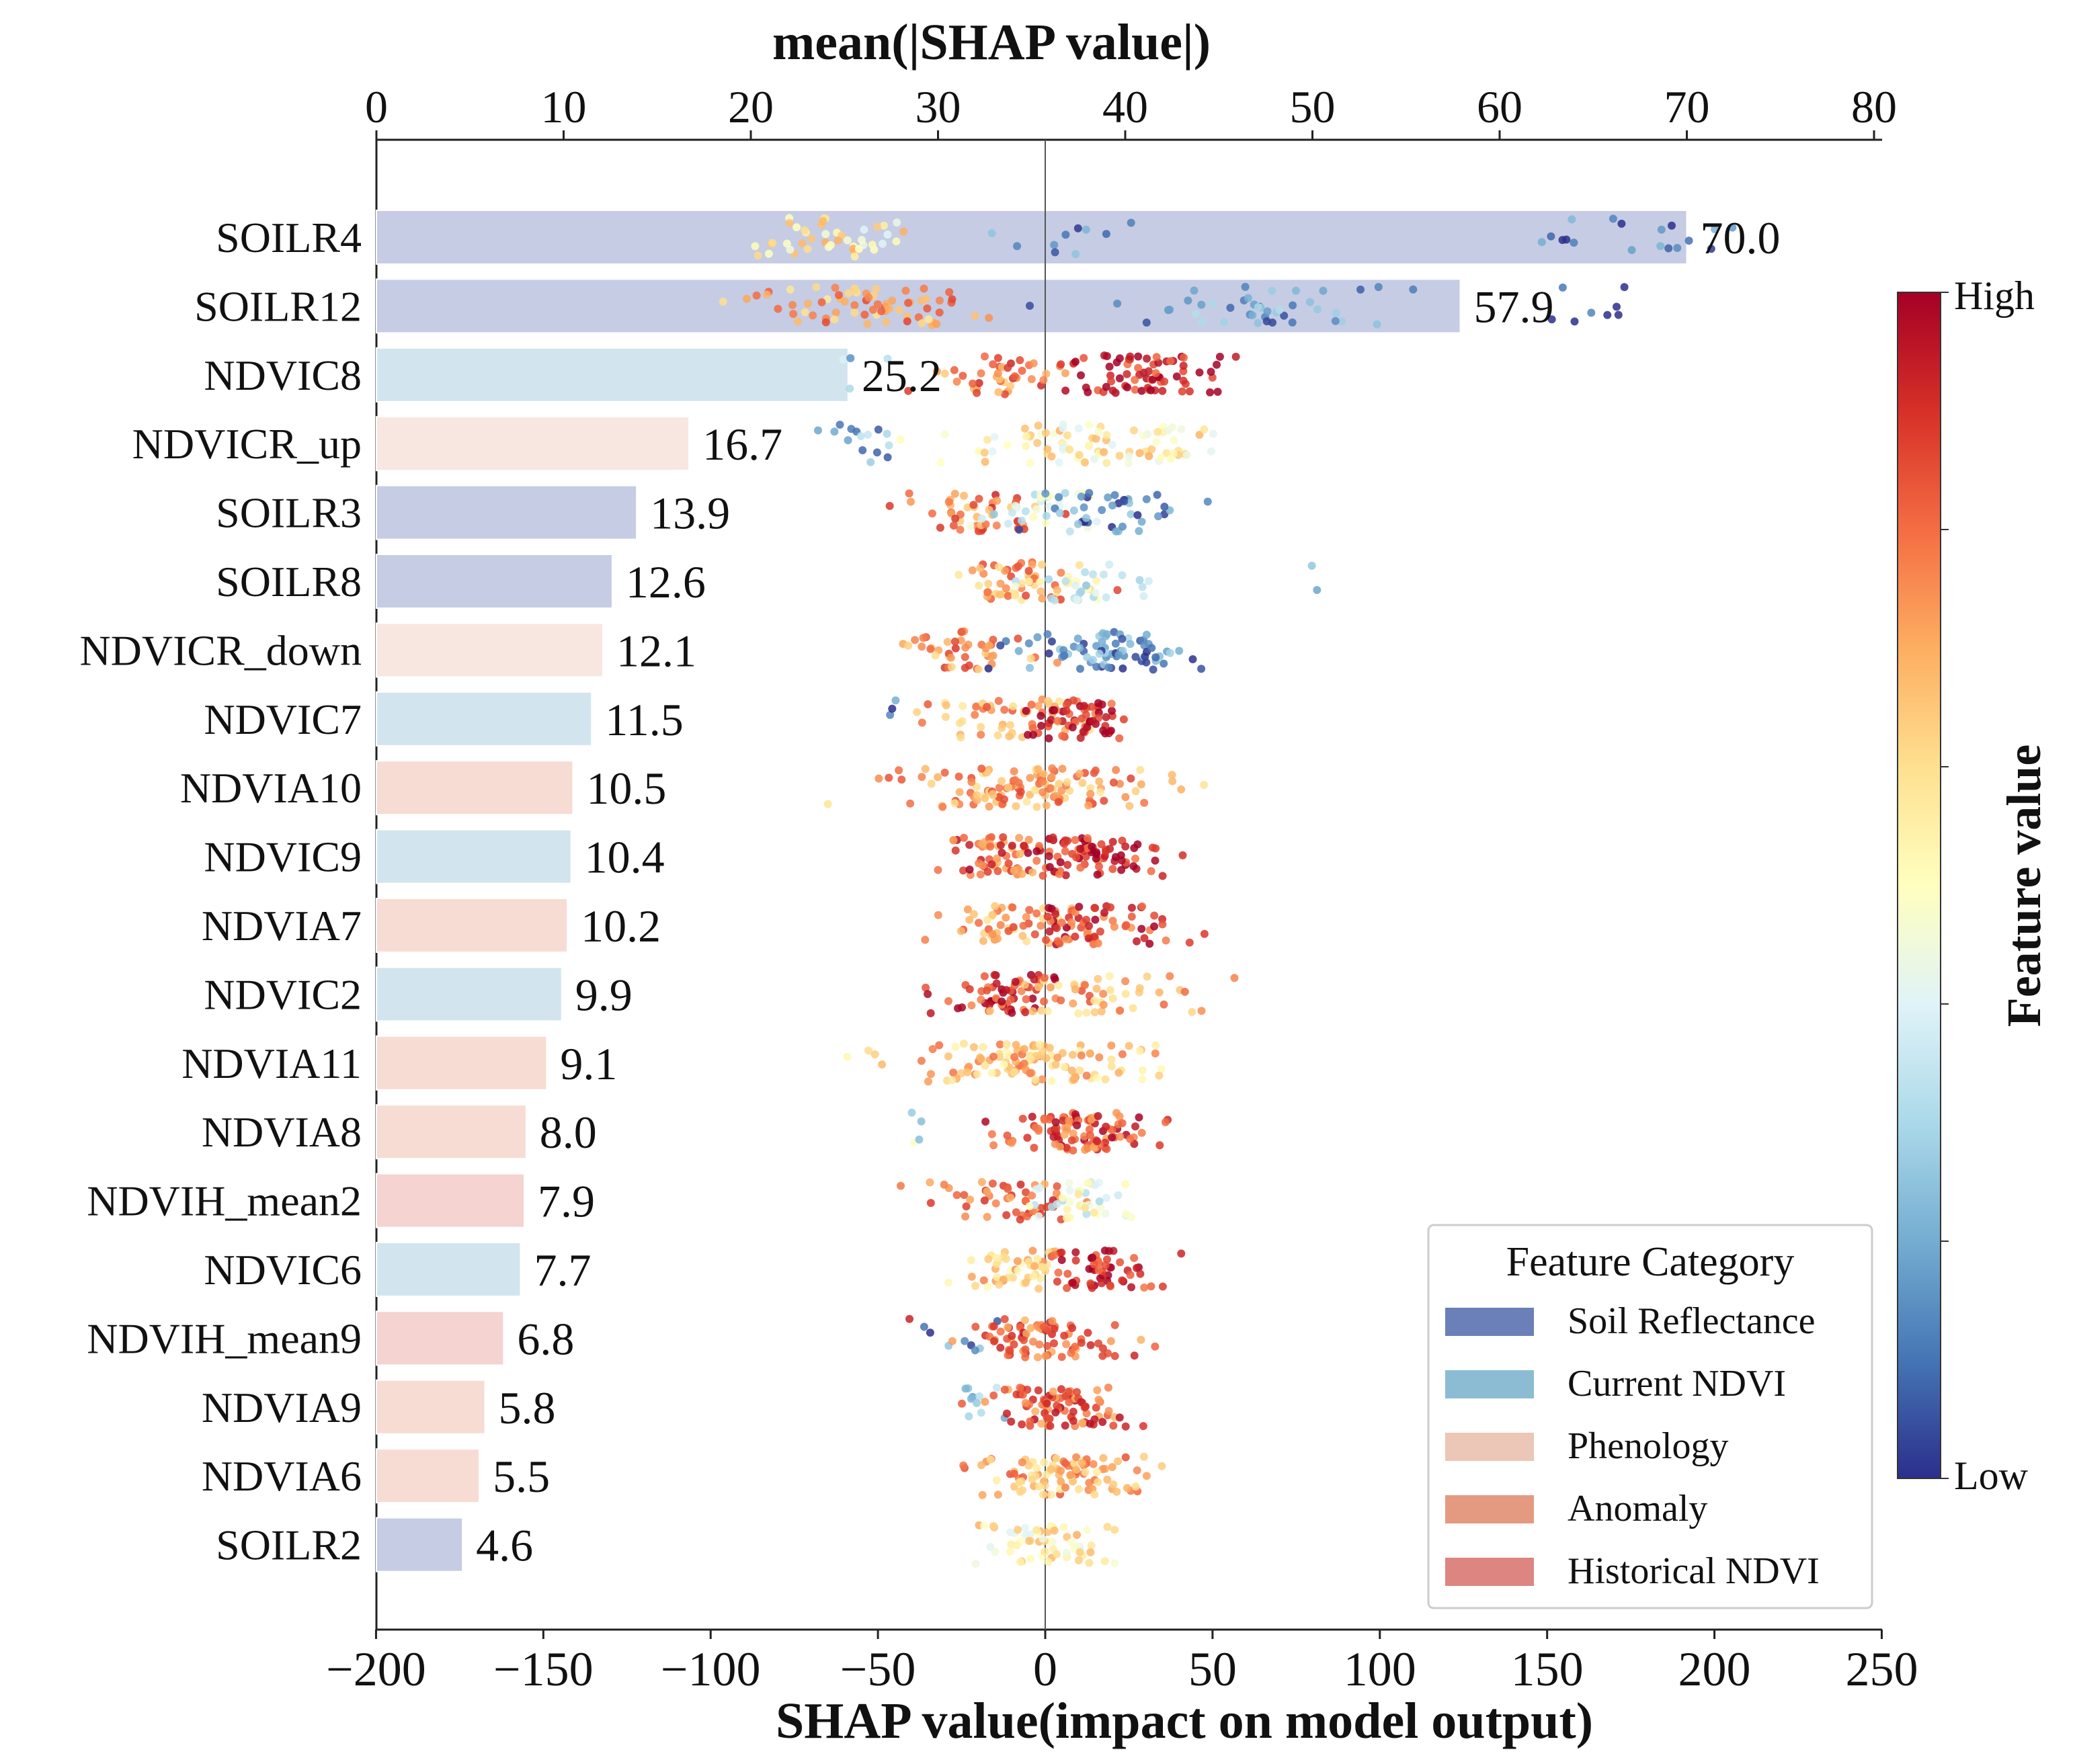  What do you see at coordinates (2024, 886) in the screenshot?
I see `colorbar-title: Feature value` at bounding box center [2024, 886].